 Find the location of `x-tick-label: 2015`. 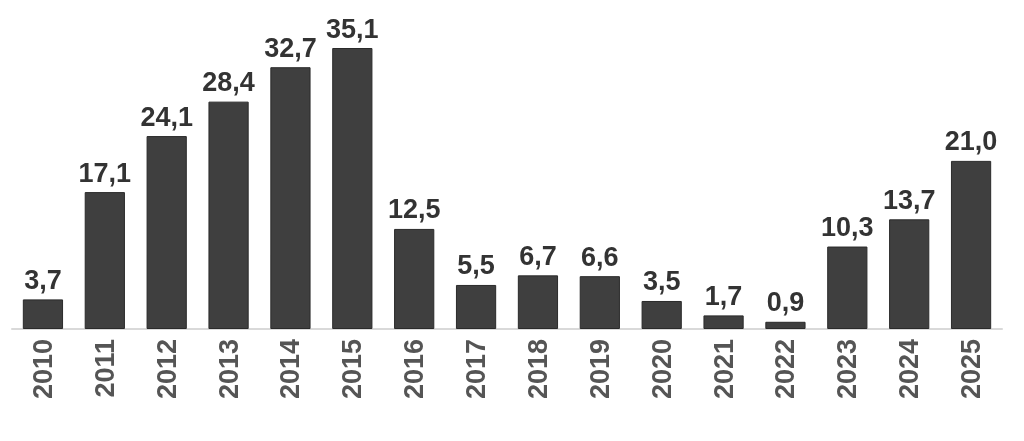

x-tick-label: 2015 is located at coordinates (352, 369).